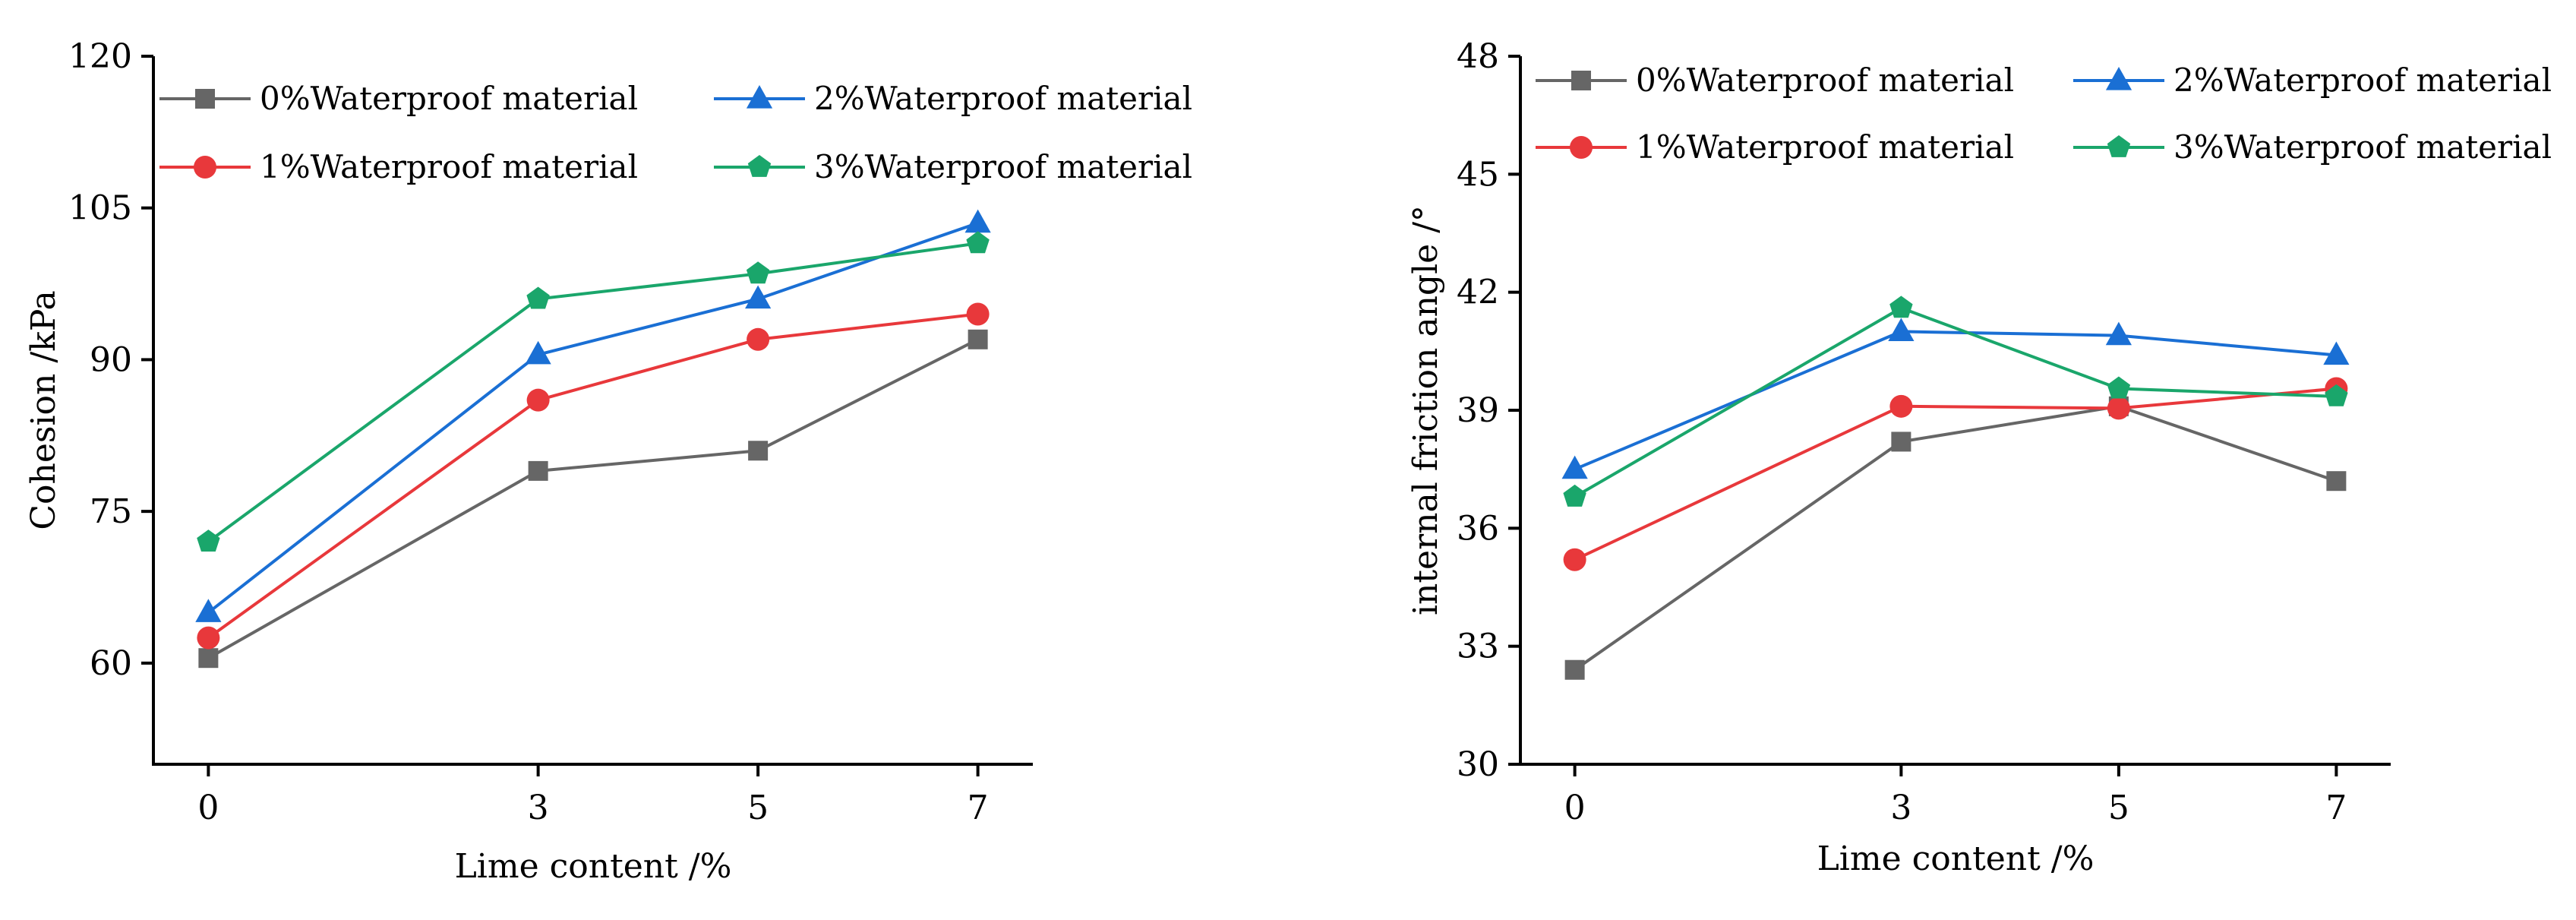 This screenshot has height=920, width=2576. What do you see at coordinates (1478, 647) in the screenshot?
I see `y-tick-label: 33` at bounding box center [1478, 647].